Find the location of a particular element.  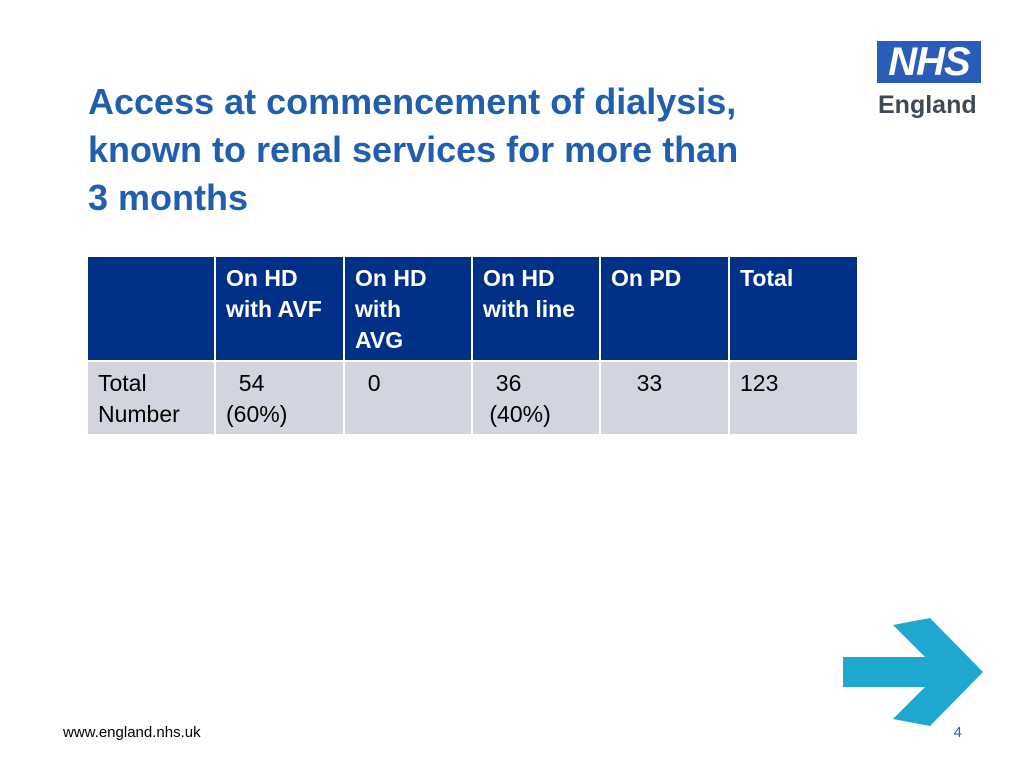

header-cell-total: Total is located at coordinates (793, 308).